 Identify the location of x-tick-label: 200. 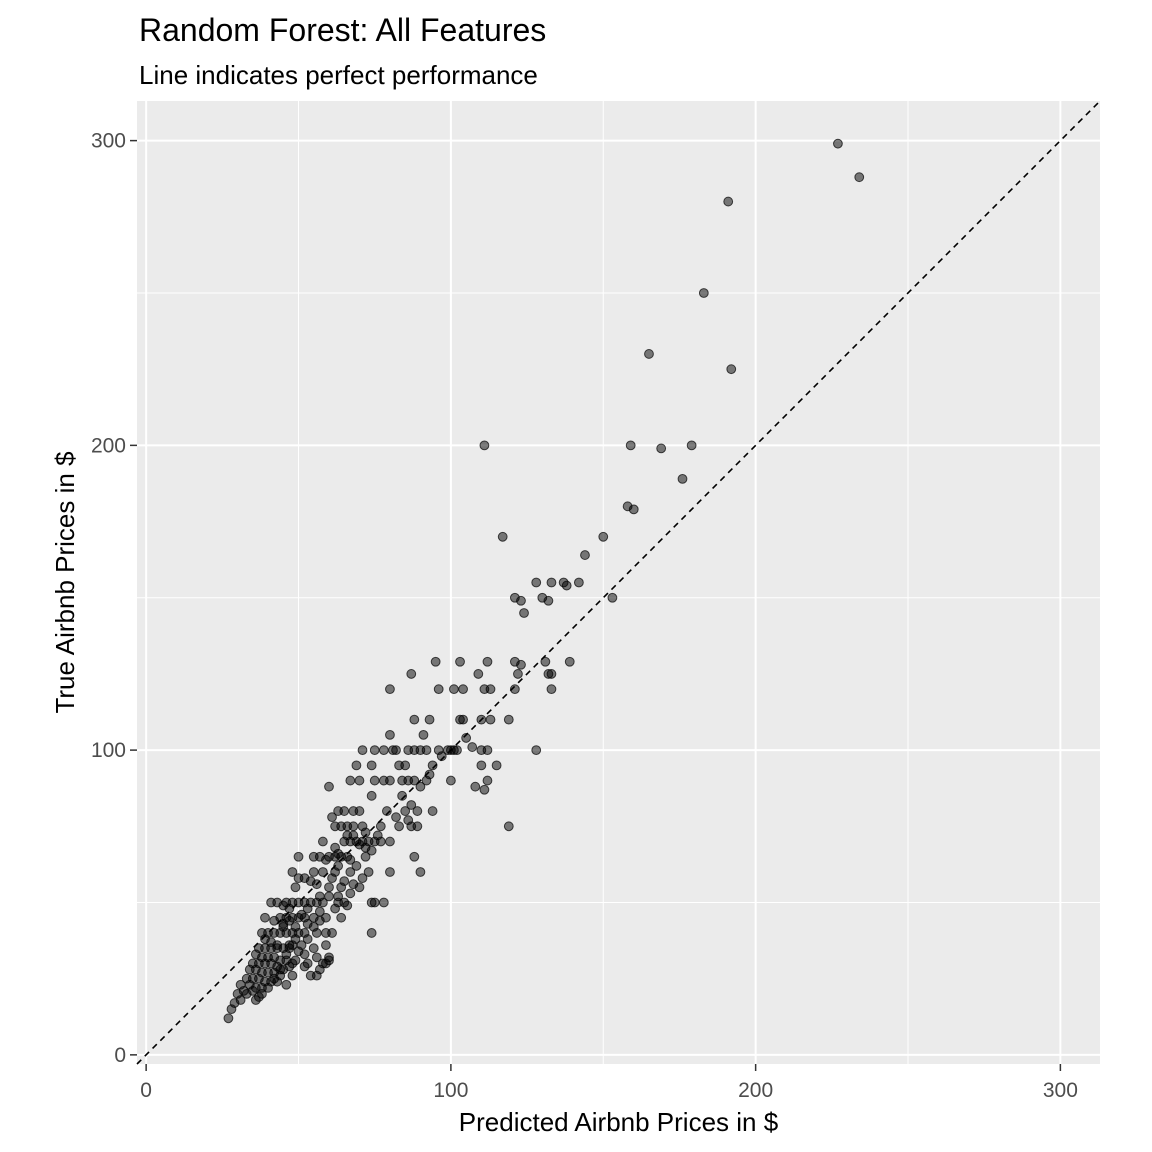
(755, 1090).